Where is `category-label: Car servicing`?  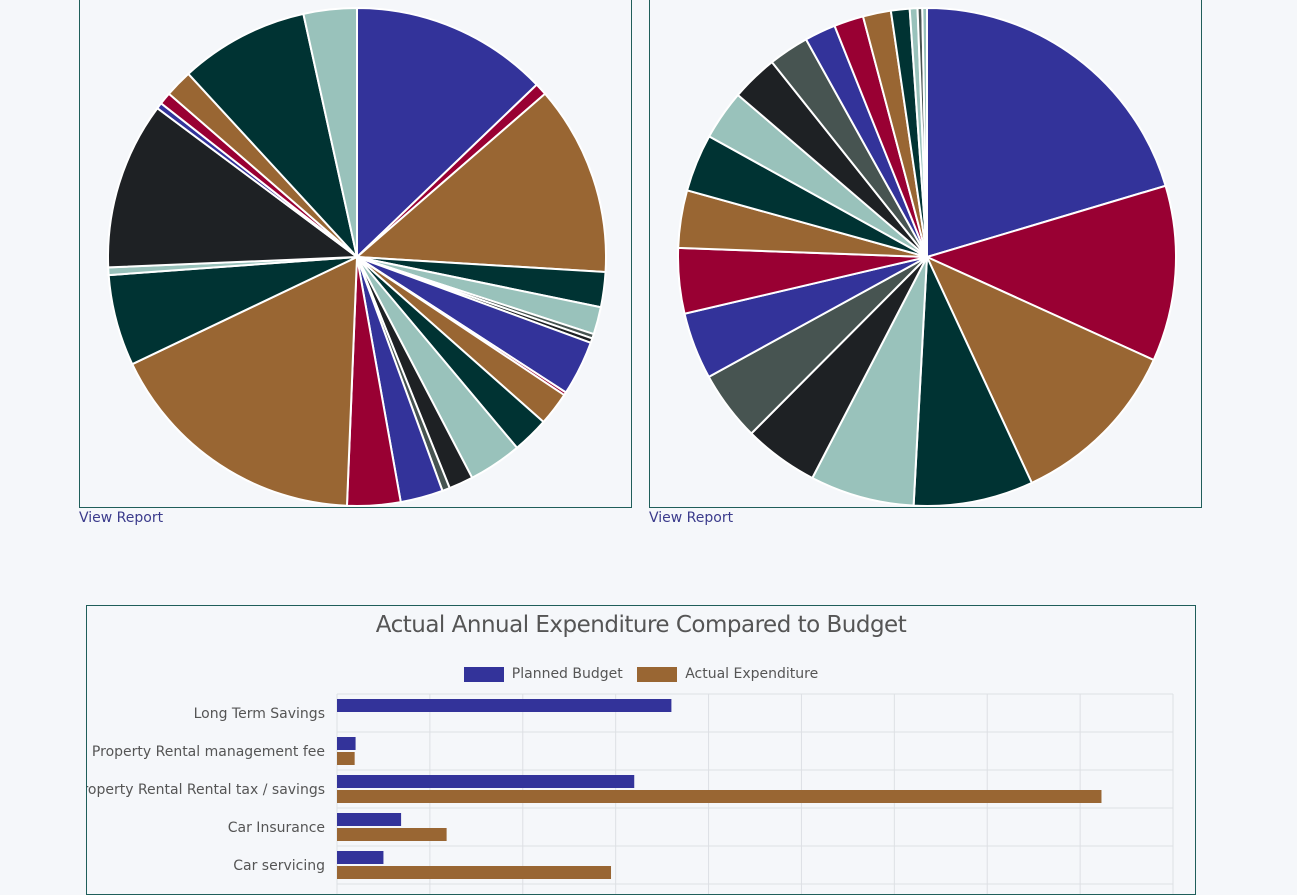 category-label: Car servicing is located at coordinates (279, 866).